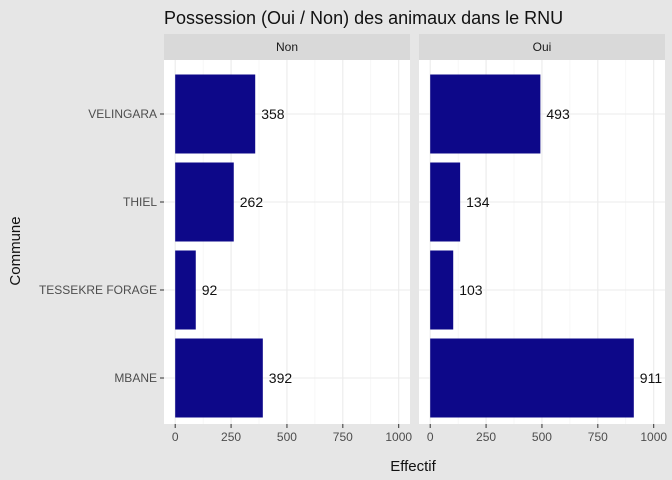  What do you see at coordinates (210, 290) in the screenshot?
I see `data-label-non-tessekre-forage: 92` at bounding box center [210, 290].